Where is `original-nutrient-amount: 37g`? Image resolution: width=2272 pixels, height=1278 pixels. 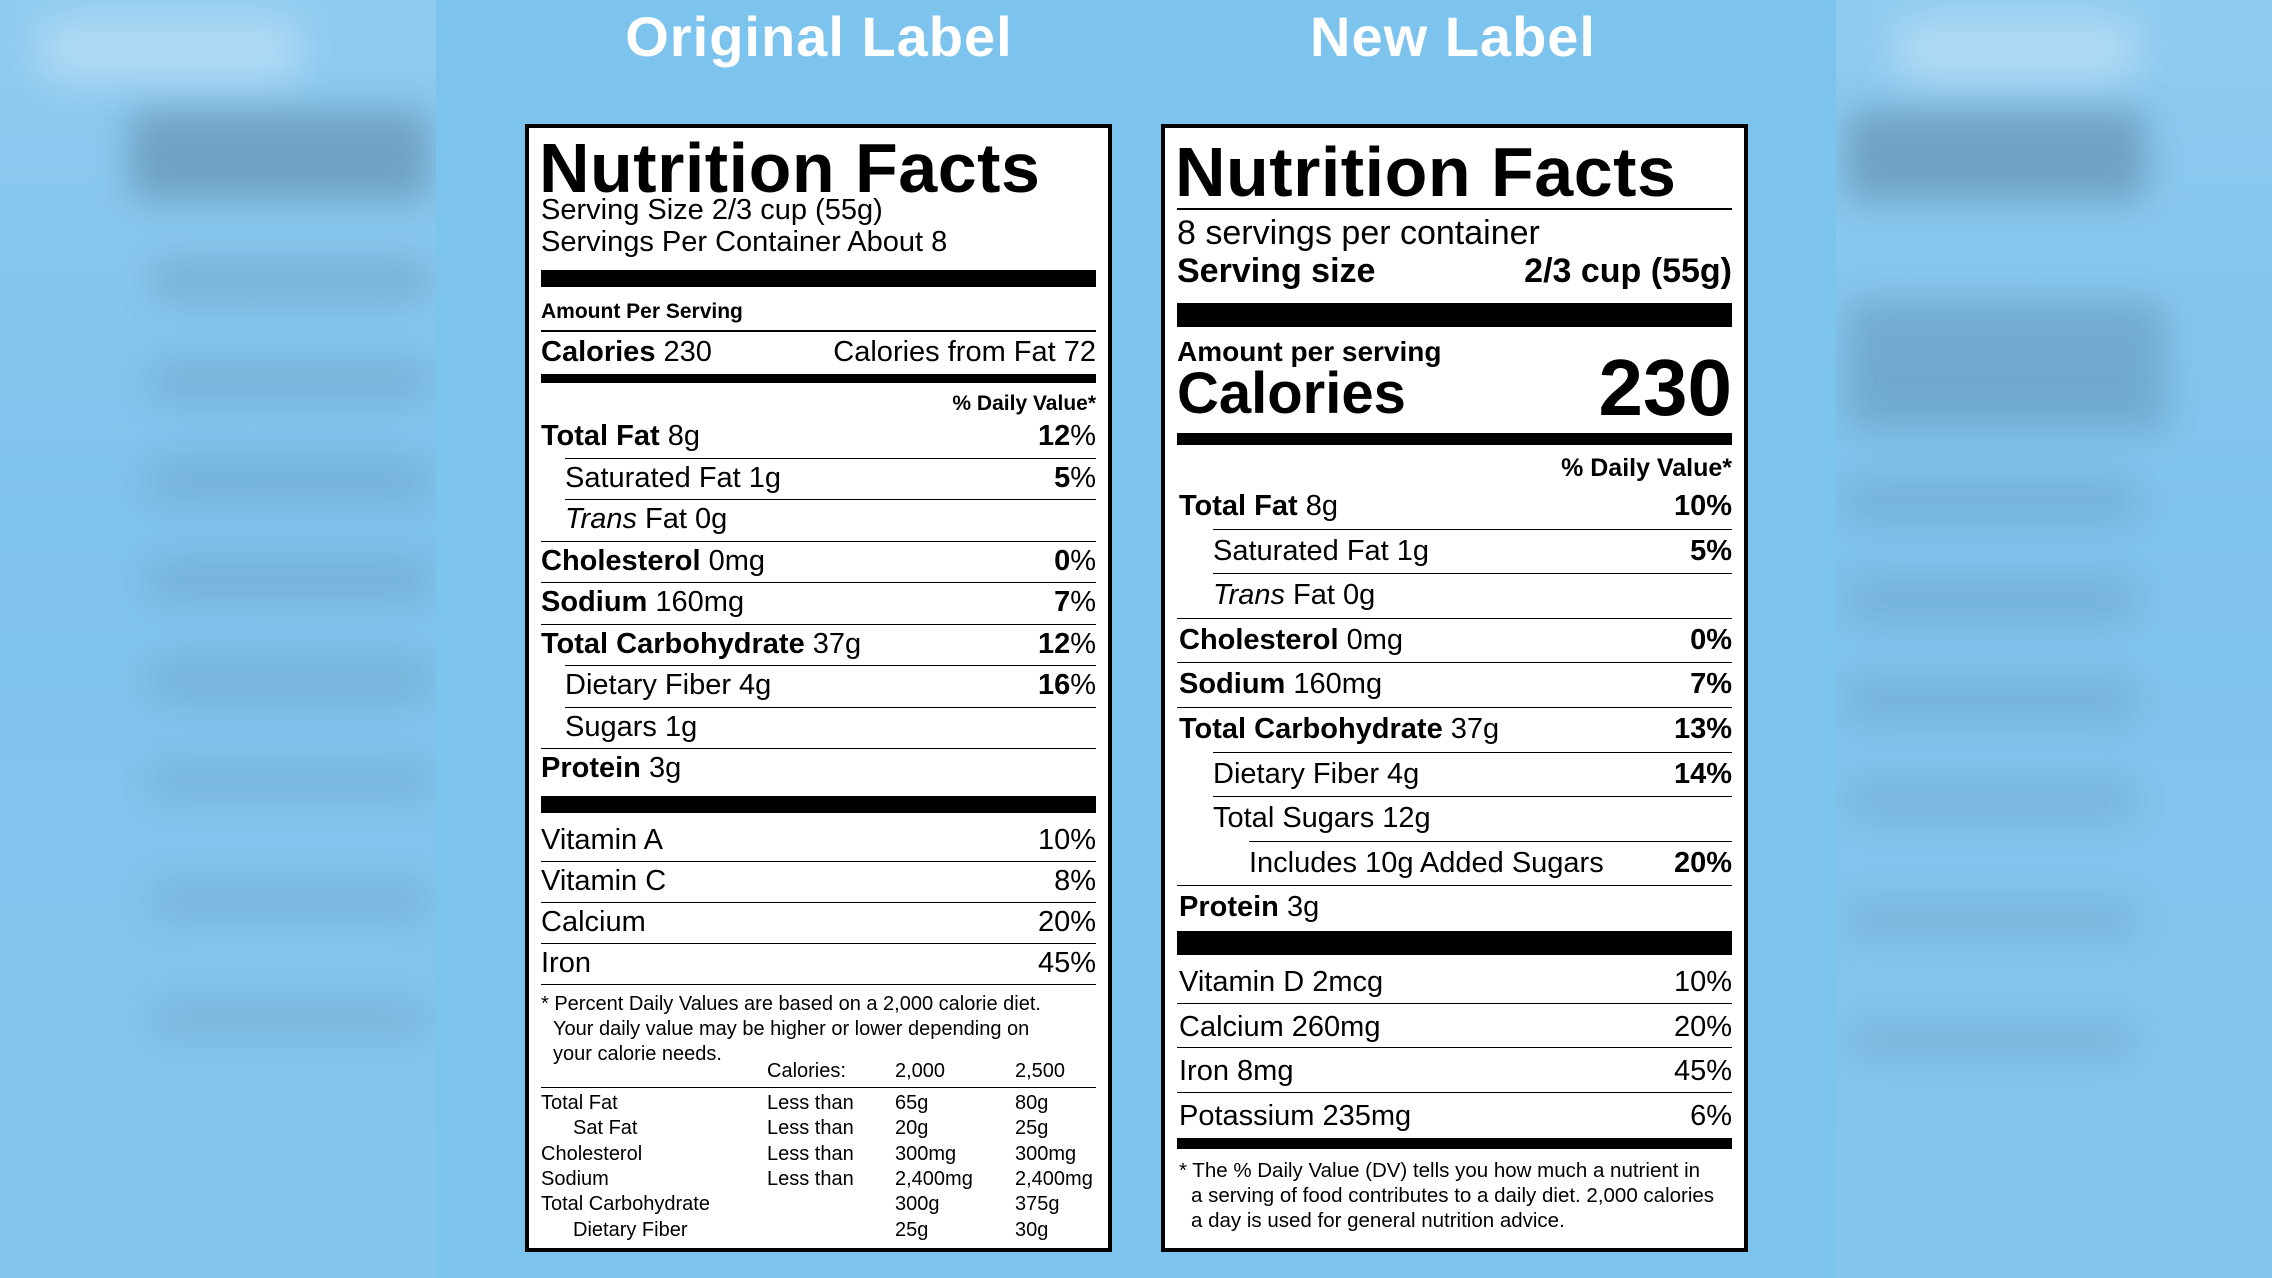 original-nutrient-amount: 37g is located at coordinates (837, 643).